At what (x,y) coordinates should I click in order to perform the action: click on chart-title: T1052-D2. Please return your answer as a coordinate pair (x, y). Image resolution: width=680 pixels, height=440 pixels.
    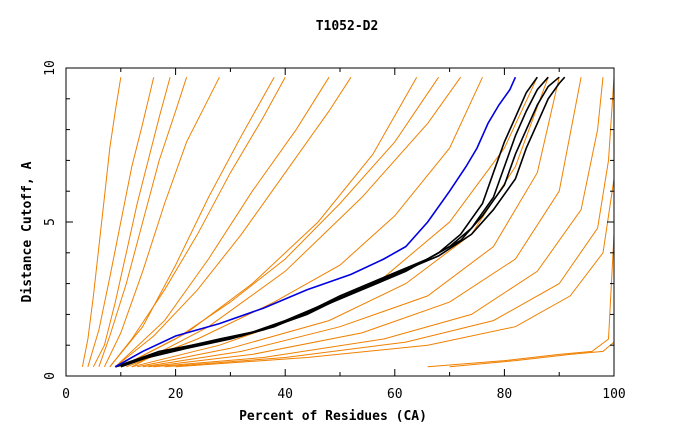
    Looking at the image, I should click on (347, 26).